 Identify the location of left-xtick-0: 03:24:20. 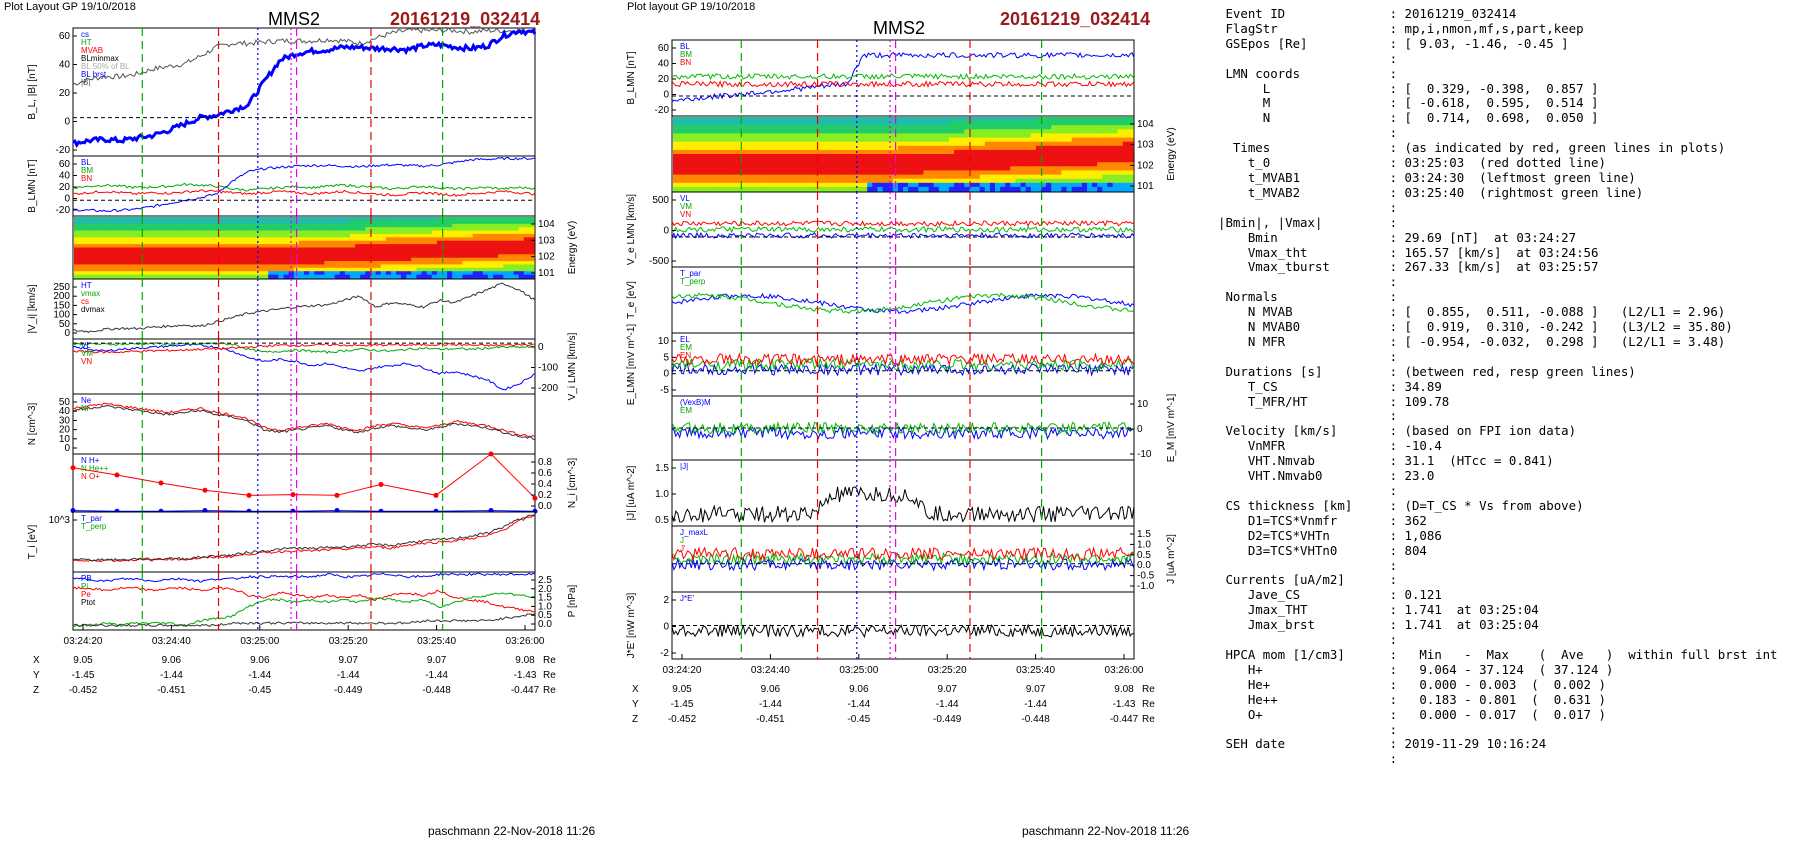
(83, 641).